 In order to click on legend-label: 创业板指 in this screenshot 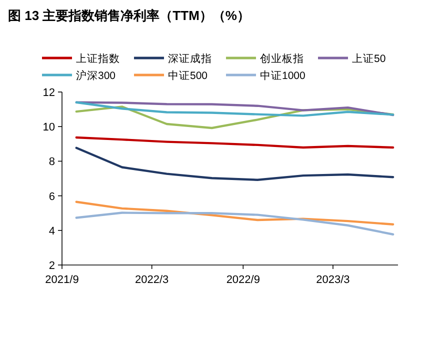, I will do `click(282, 58)`.